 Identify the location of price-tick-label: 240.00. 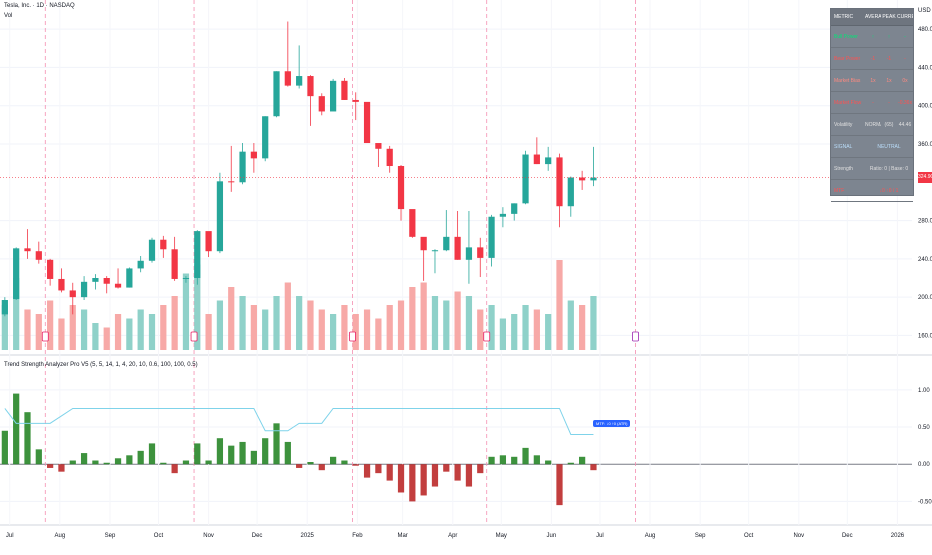
(925, 260).